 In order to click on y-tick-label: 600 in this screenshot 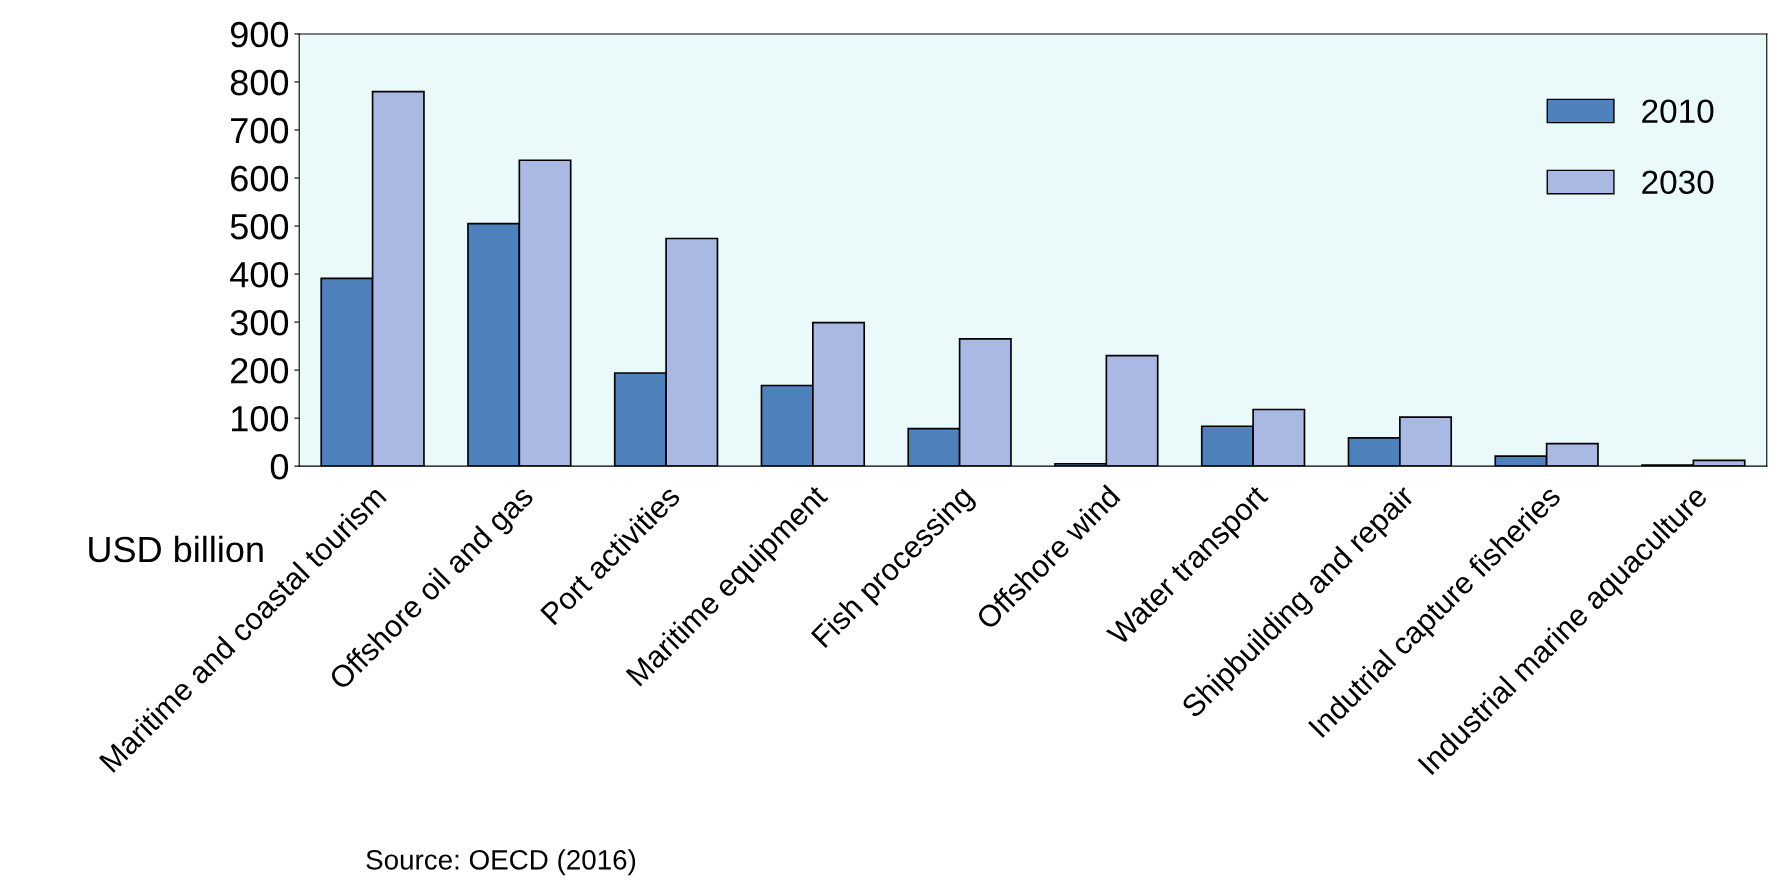, I will do `click(260, 178)`.